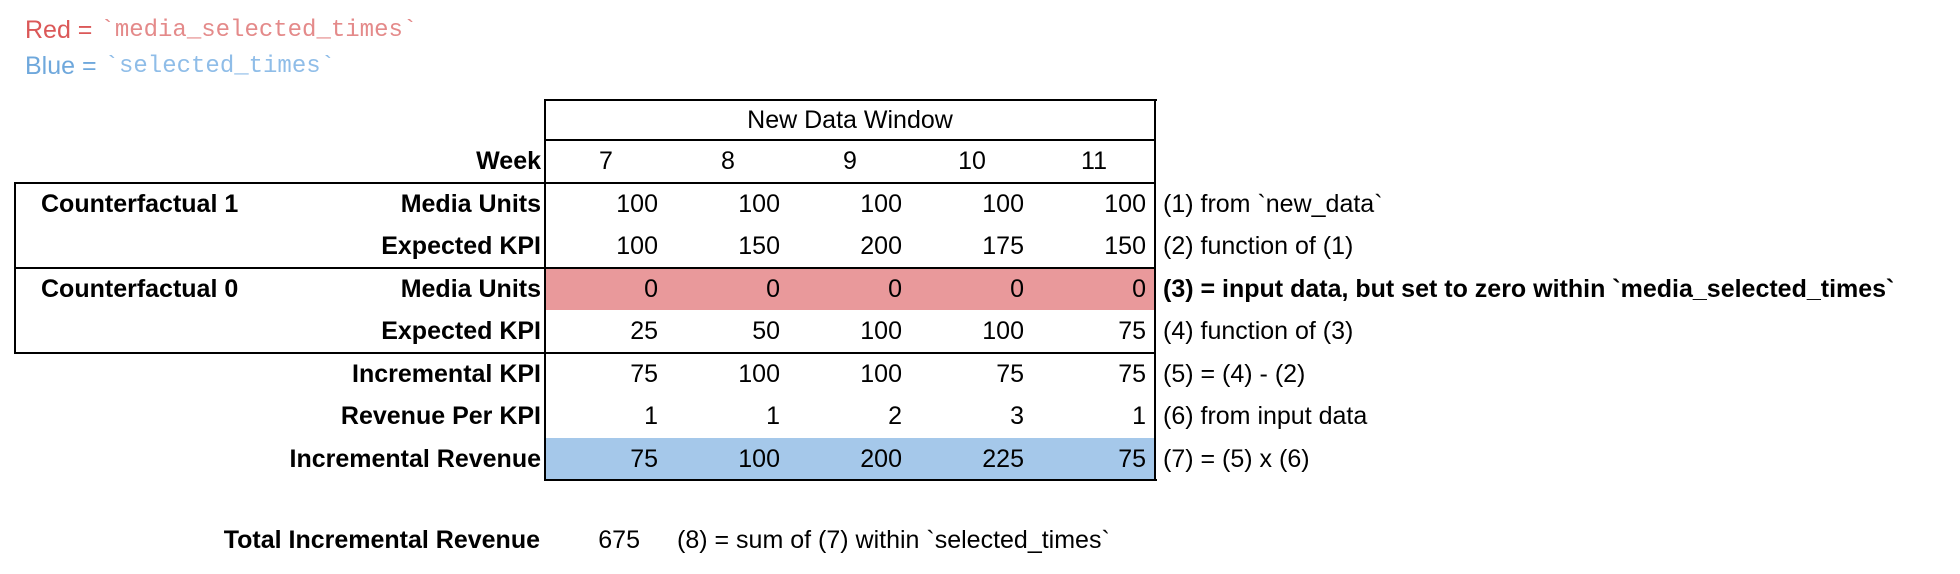 The image size is (1960, 574). What do you see at coordinates (140, 288) in the screenshot?
I see `row-group-label: Counterfactual 0` at bounding box center [140, 288].